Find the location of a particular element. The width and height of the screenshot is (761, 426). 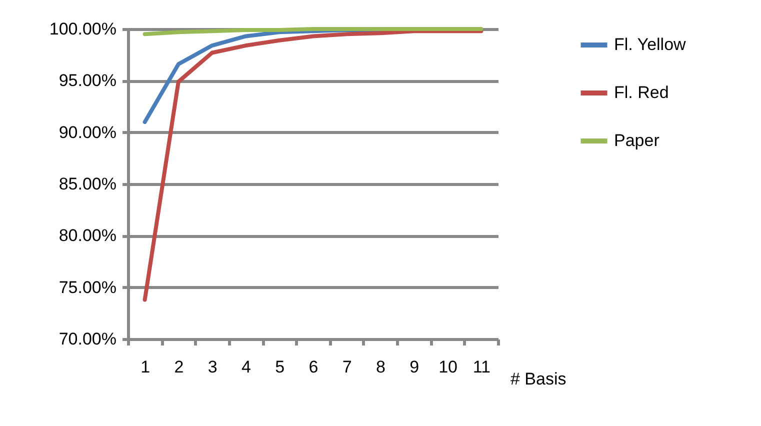

x-tick-label: 4 is located at coordinates (246, 367).